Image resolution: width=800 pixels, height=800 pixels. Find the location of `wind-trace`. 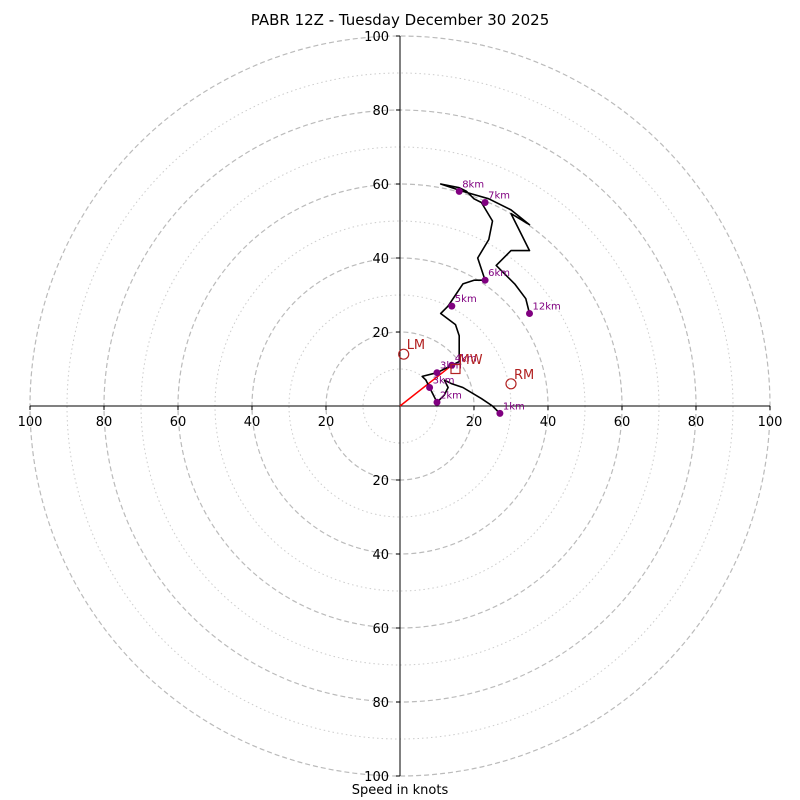

wind-trace is located at coordinates (465, 298).